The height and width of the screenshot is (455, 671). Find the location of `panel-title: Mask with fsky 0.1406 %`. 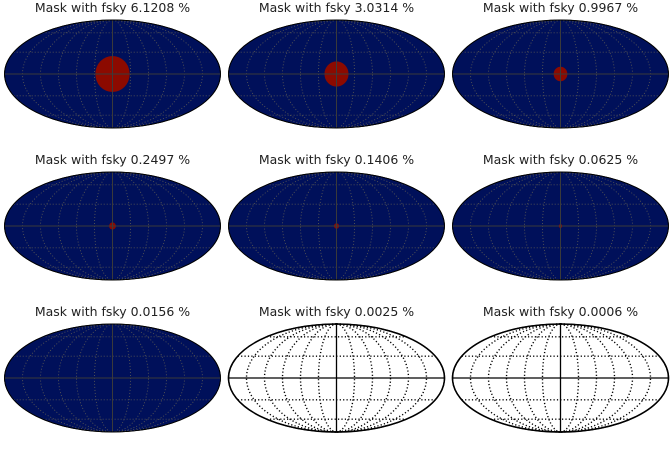

panel-title: Mask with fsky 0.1406 % is located at coordinates (336, 159).